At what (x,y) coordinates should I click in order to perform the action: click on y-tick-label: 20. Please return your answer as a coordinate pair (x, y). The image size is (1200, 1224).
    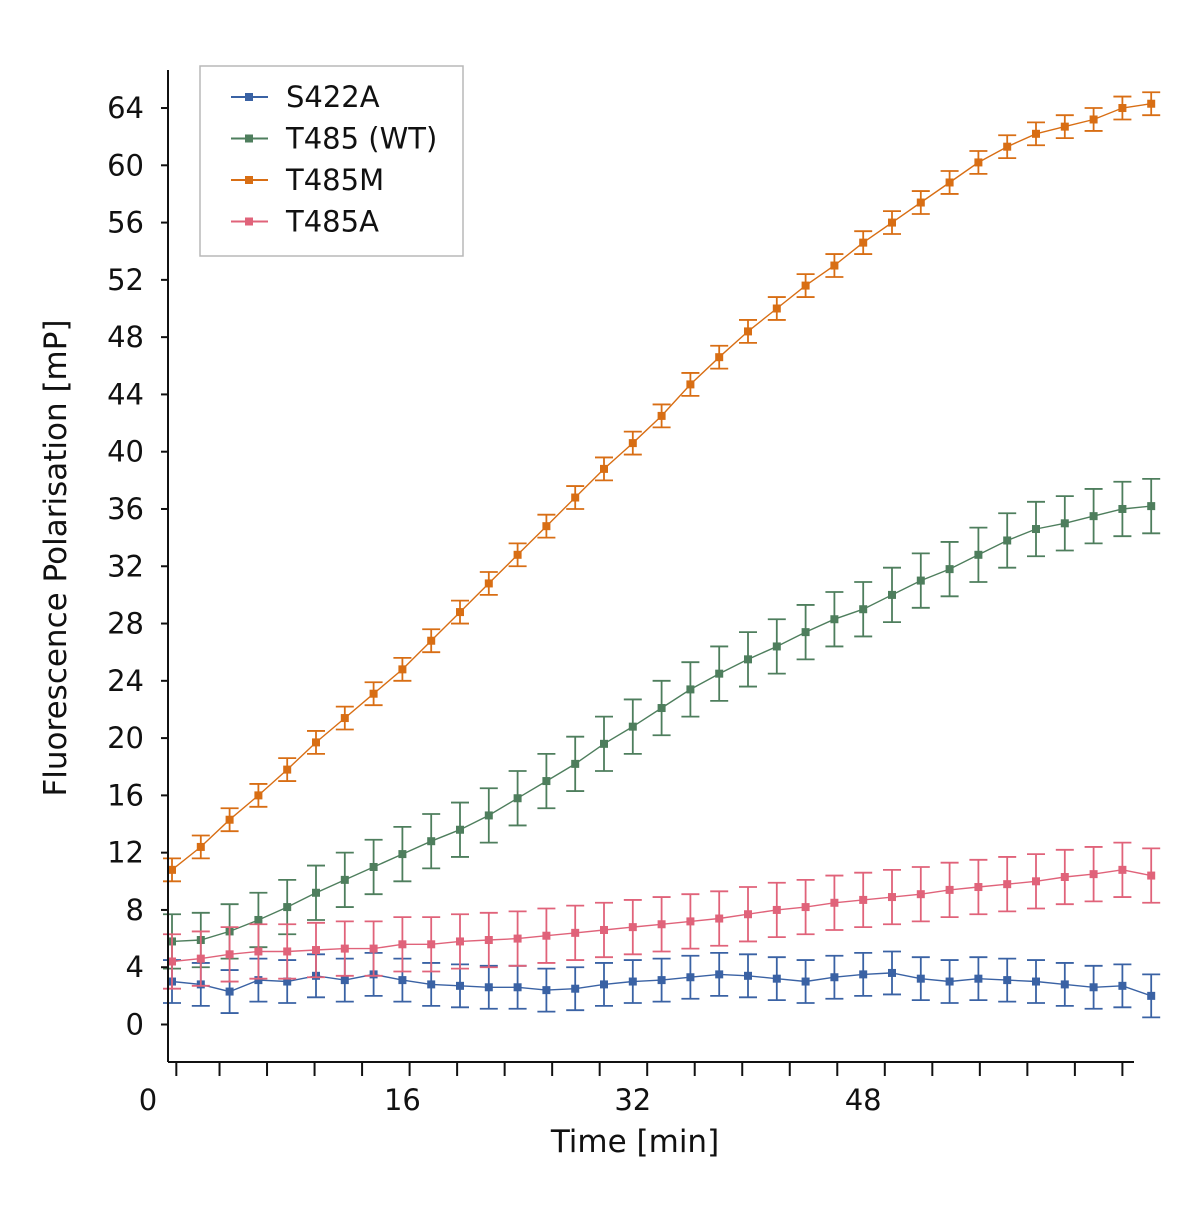
    Looking at the image, I should click on (125, 738).